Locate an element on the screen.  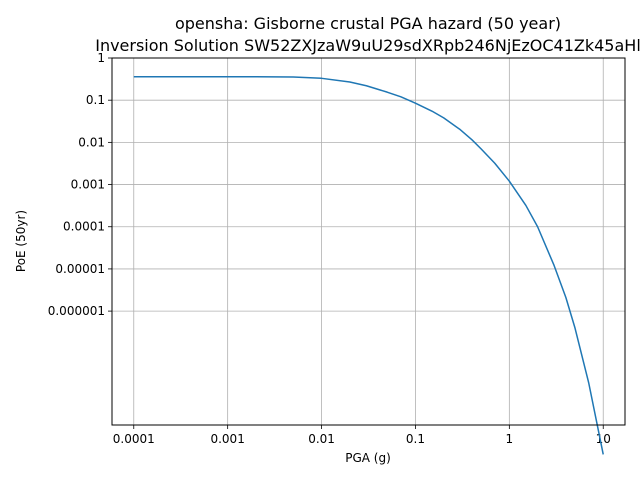
x-axis-ticks: 0.0001 0.001 0.01 0.1 1 10 is located at coordinates (362, 435).